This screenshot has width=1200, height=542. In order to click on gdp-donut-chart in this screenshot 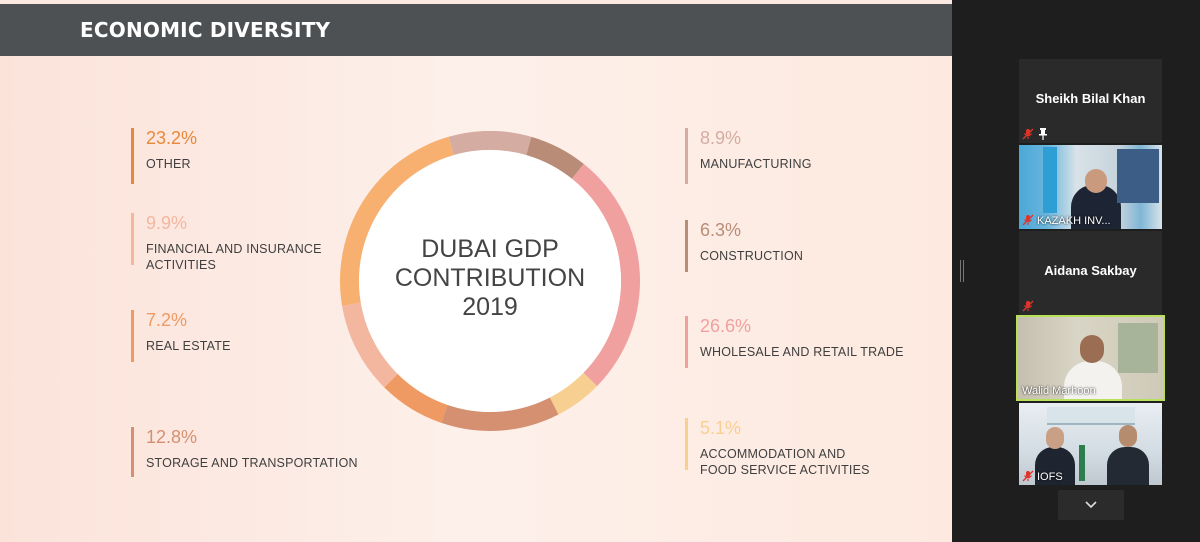, I will do `click(490, 281)`.